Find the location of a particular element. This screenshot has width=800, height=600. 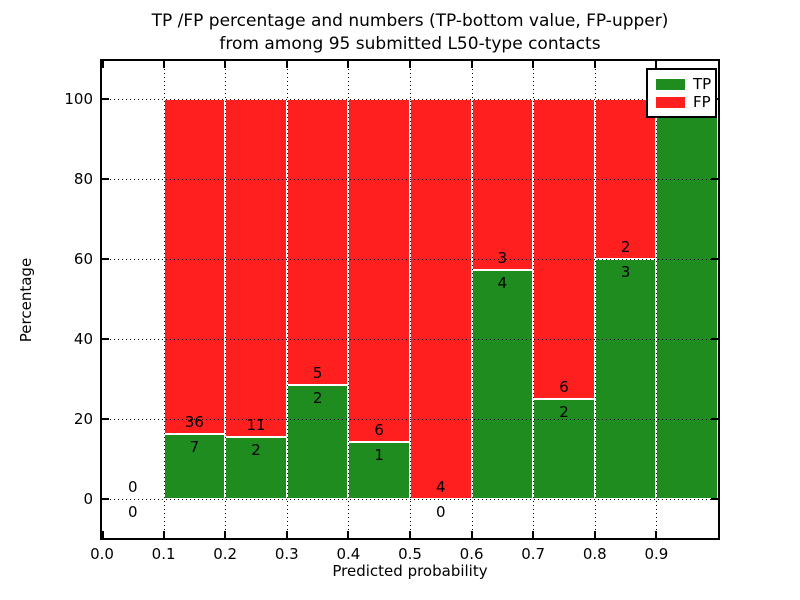

x-tick-label: 0.5 is located at coordinates (410, 554).